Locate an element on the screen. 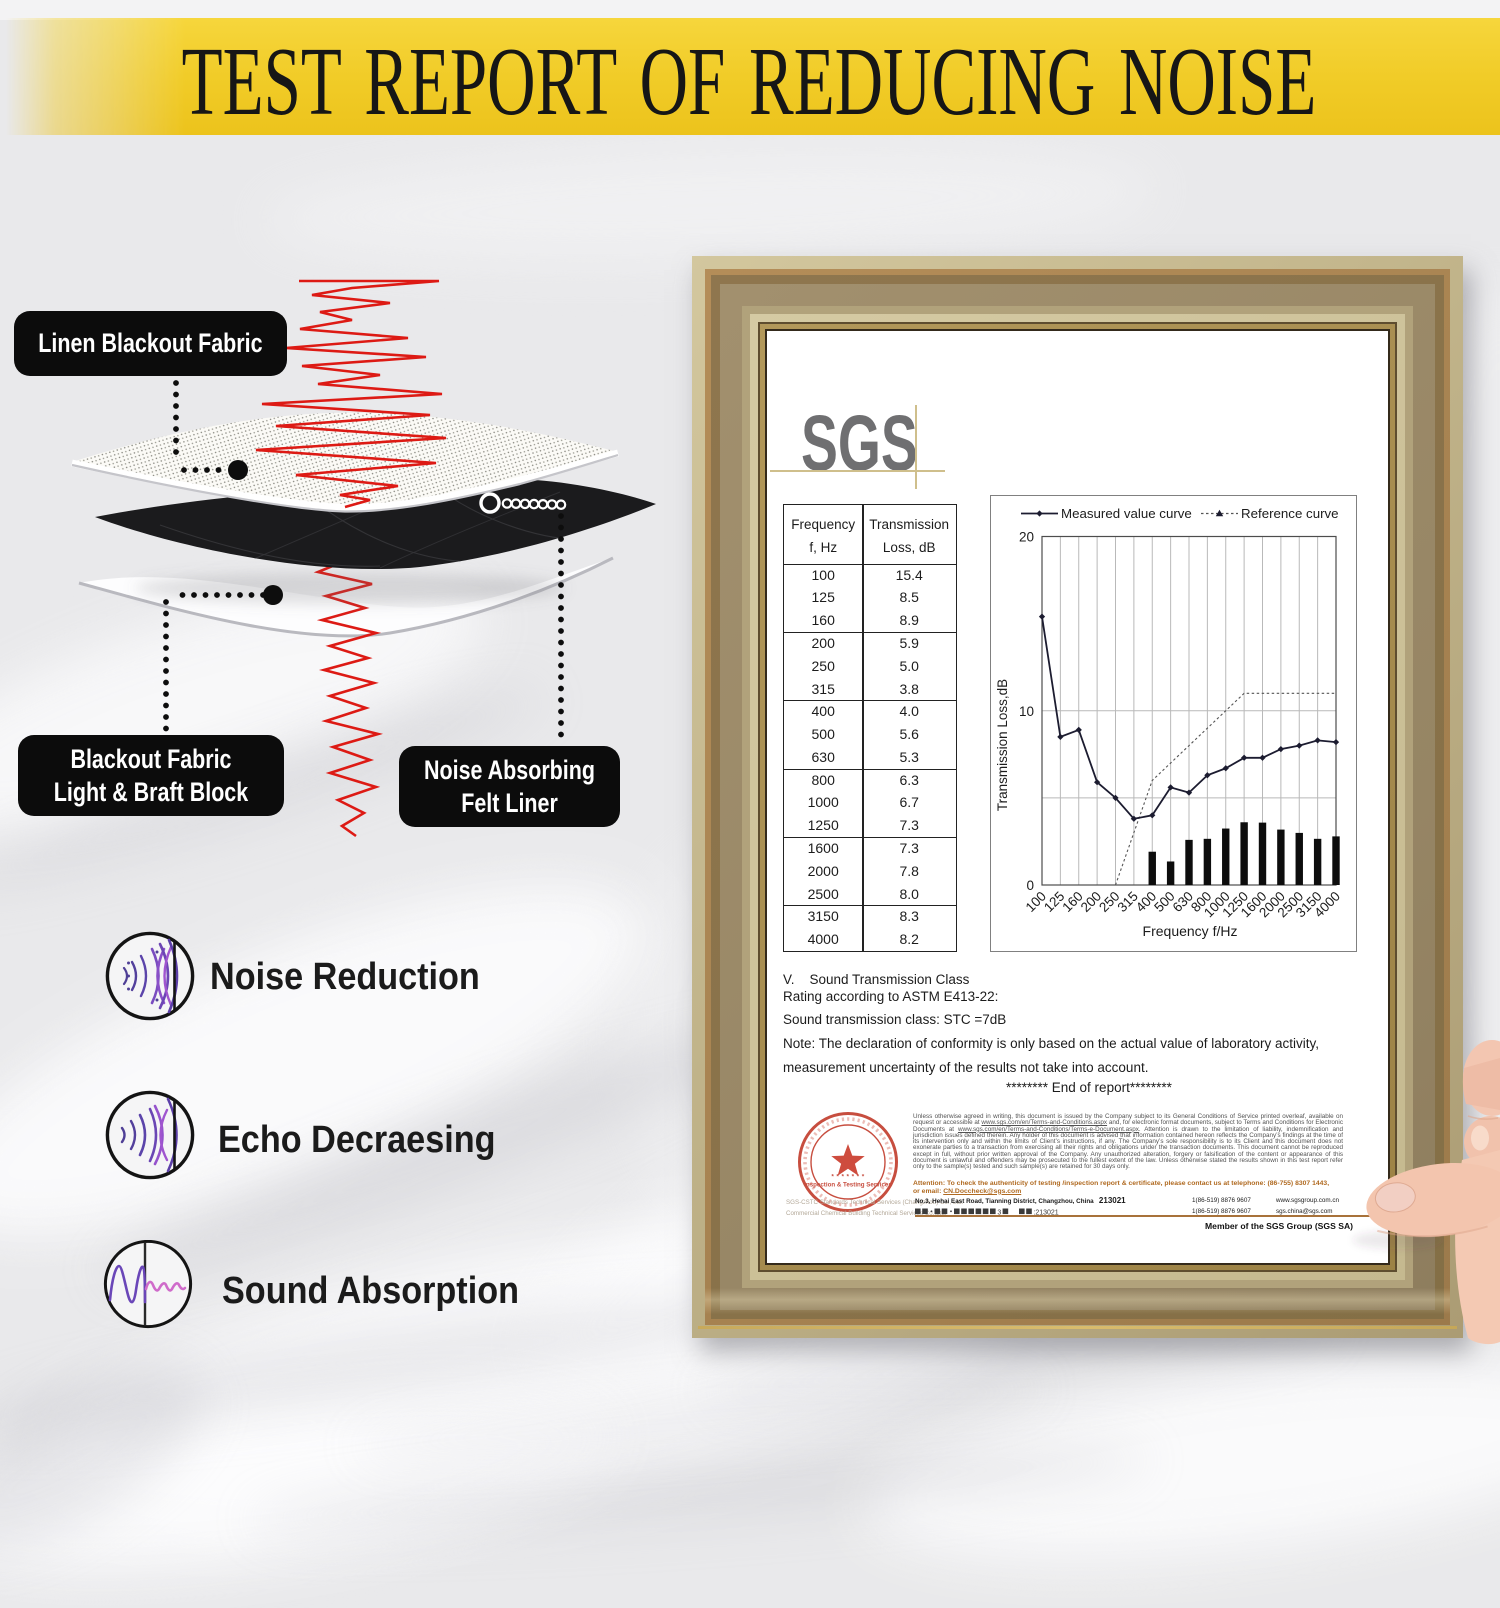 This screenshot has height=1608, width=1500. svg-text: Reference curve is located at coordinates (1290, 513).